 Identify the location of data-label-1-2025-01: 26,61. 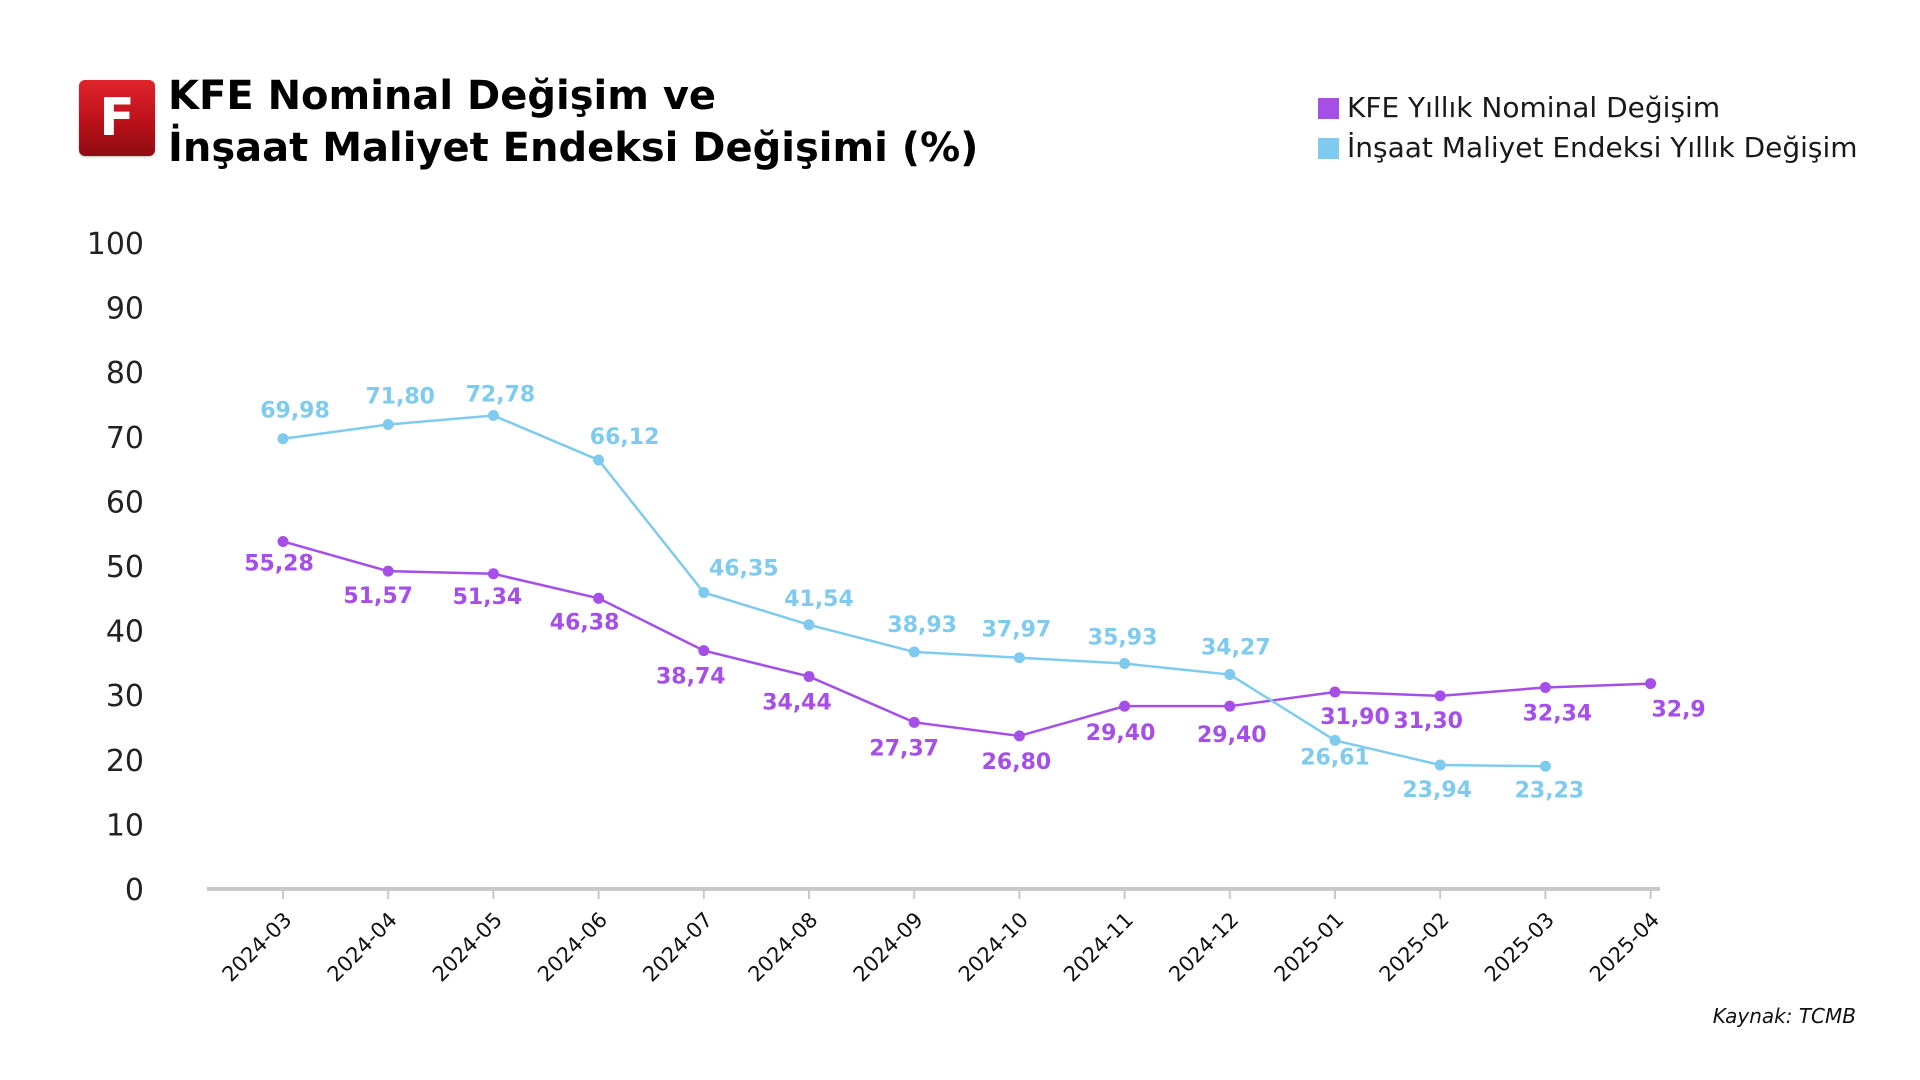
(1335, 757).